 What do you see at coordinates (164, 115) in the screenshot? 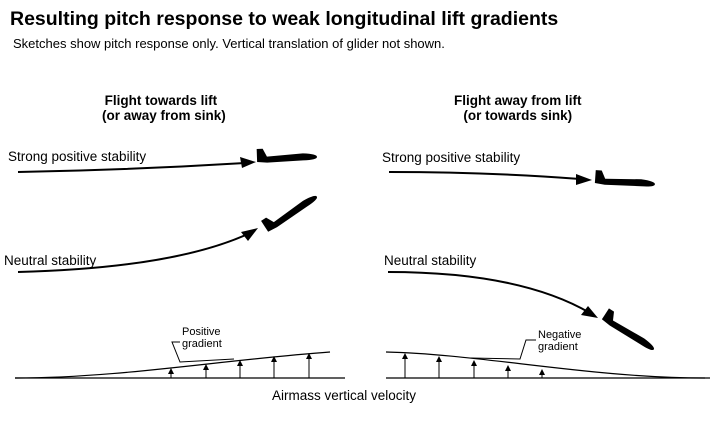
I see `left-heading-line2: (or away from sink)` at bounding box center [164, 115].